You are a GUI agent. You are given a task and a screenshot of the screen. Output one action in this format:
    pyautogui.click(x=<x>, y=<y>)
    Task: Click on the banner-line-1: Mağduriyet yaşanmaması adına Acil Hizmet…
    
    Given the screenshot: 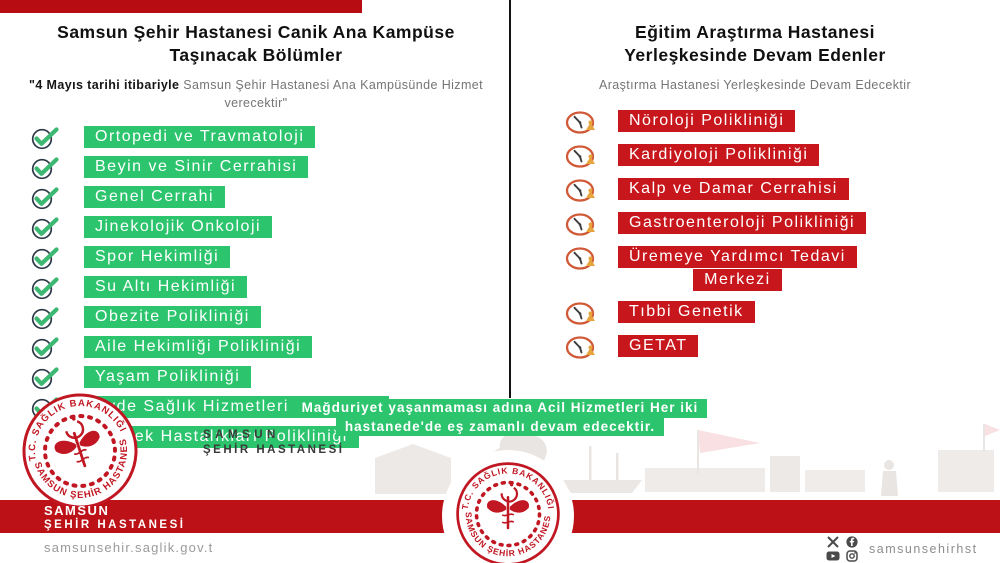 What is the action you would take?
    pyautogui.click(x=500, y=408)
    